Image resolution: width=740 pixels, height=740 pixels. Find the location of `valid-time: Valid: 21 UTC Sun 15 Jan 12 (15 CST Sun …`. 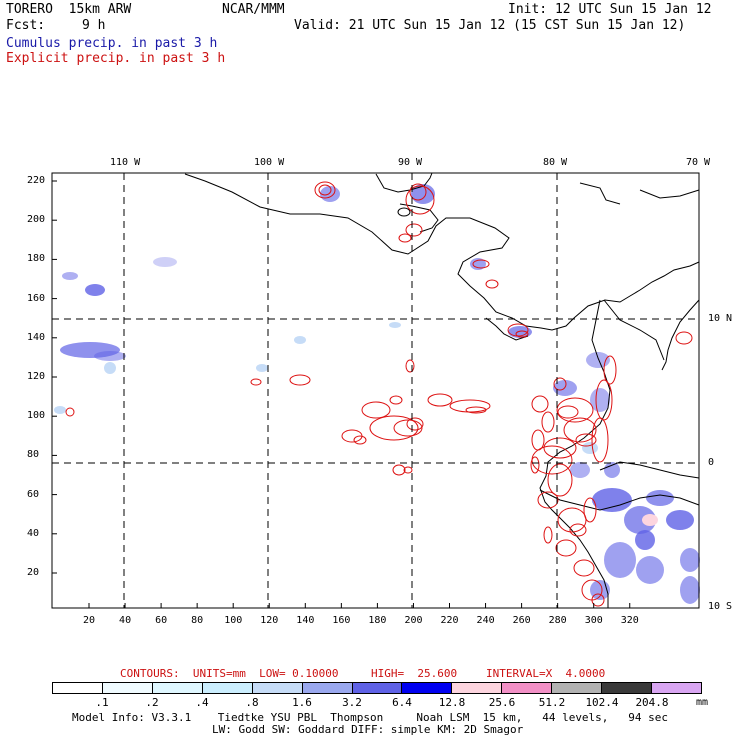

valid-time: Valid: 21 UTC Sun 15 Jan 12 (15 CST Sun … is located at coordinates (490, 25).